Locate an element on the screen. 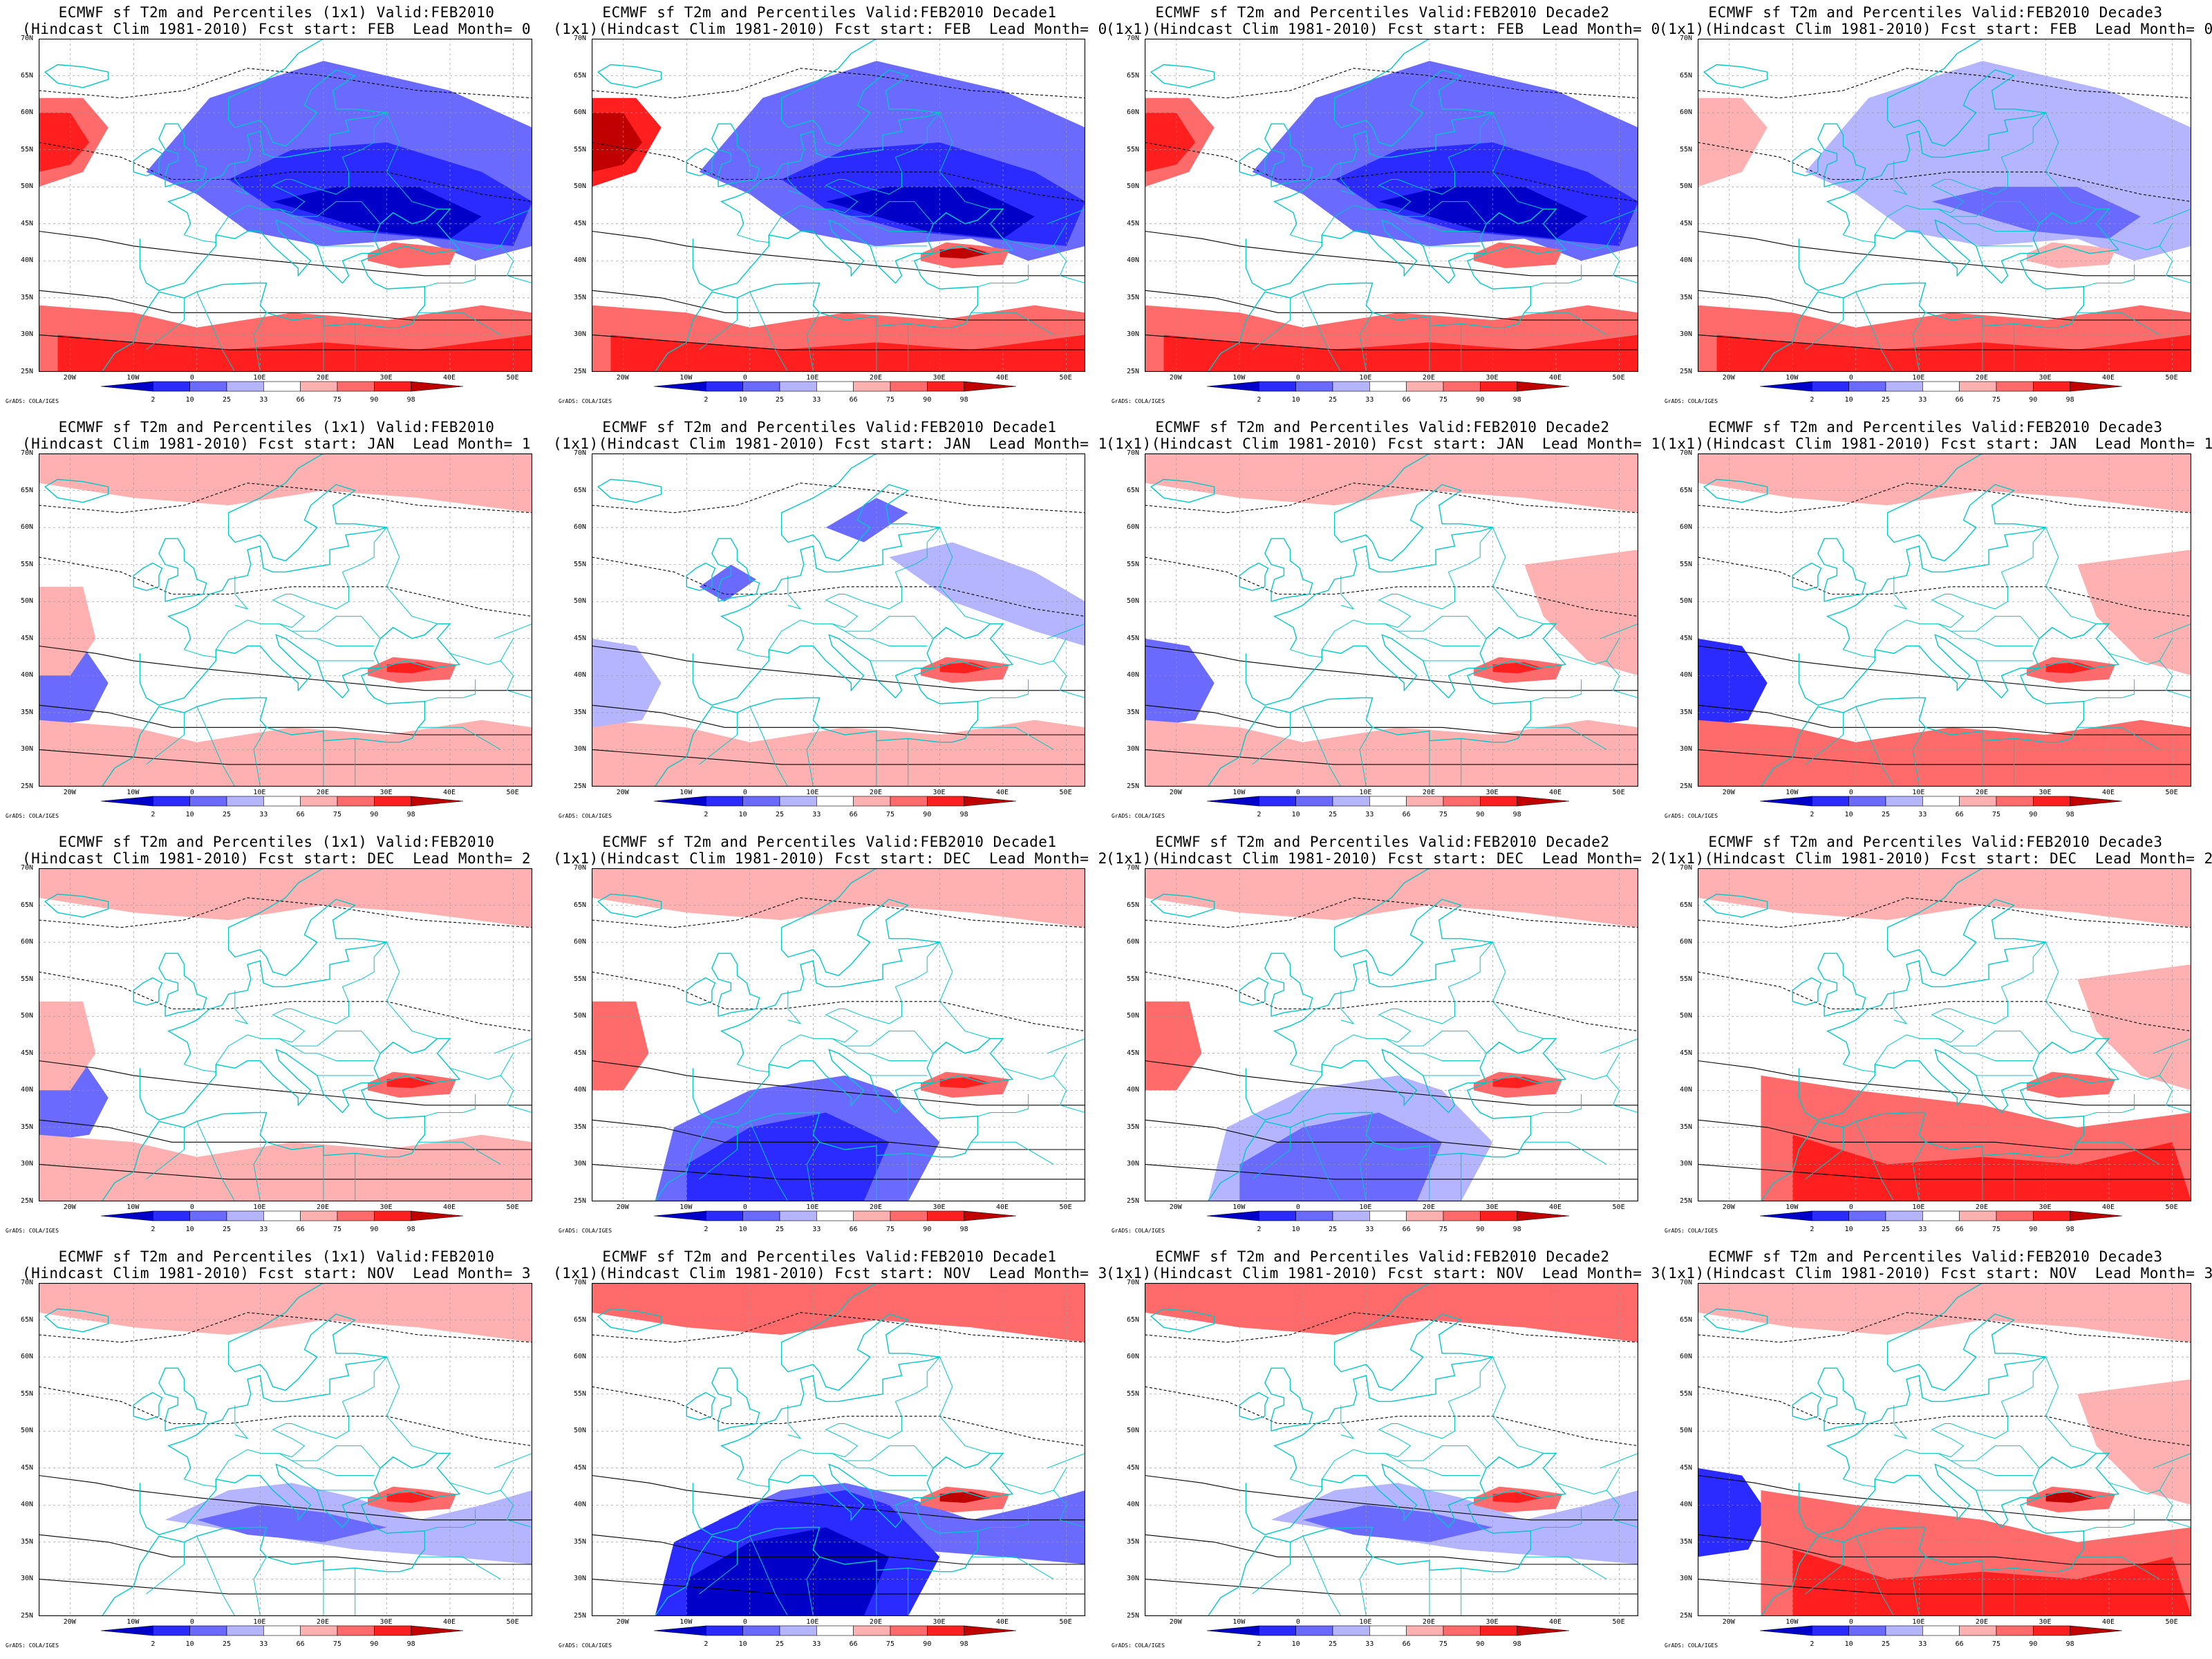 The height and width of the screenshot is (1659, 2212). colorbar-tick-label: 98 is located at coordinates (964, 814).